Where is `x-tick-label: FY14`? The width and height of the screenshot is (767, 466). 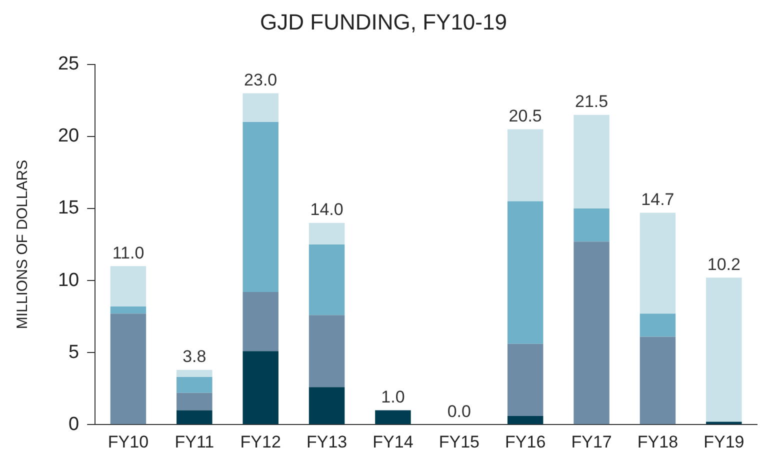
x-tick-label: FY14 is located at coordinates (393, 442).